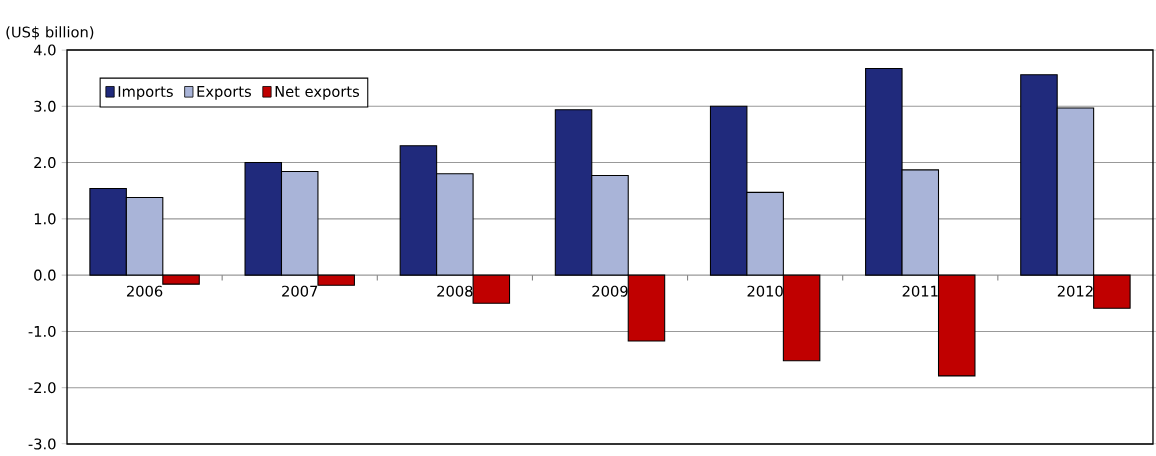  I want to click on y-tick-label: 0.0, so click(45, 275).